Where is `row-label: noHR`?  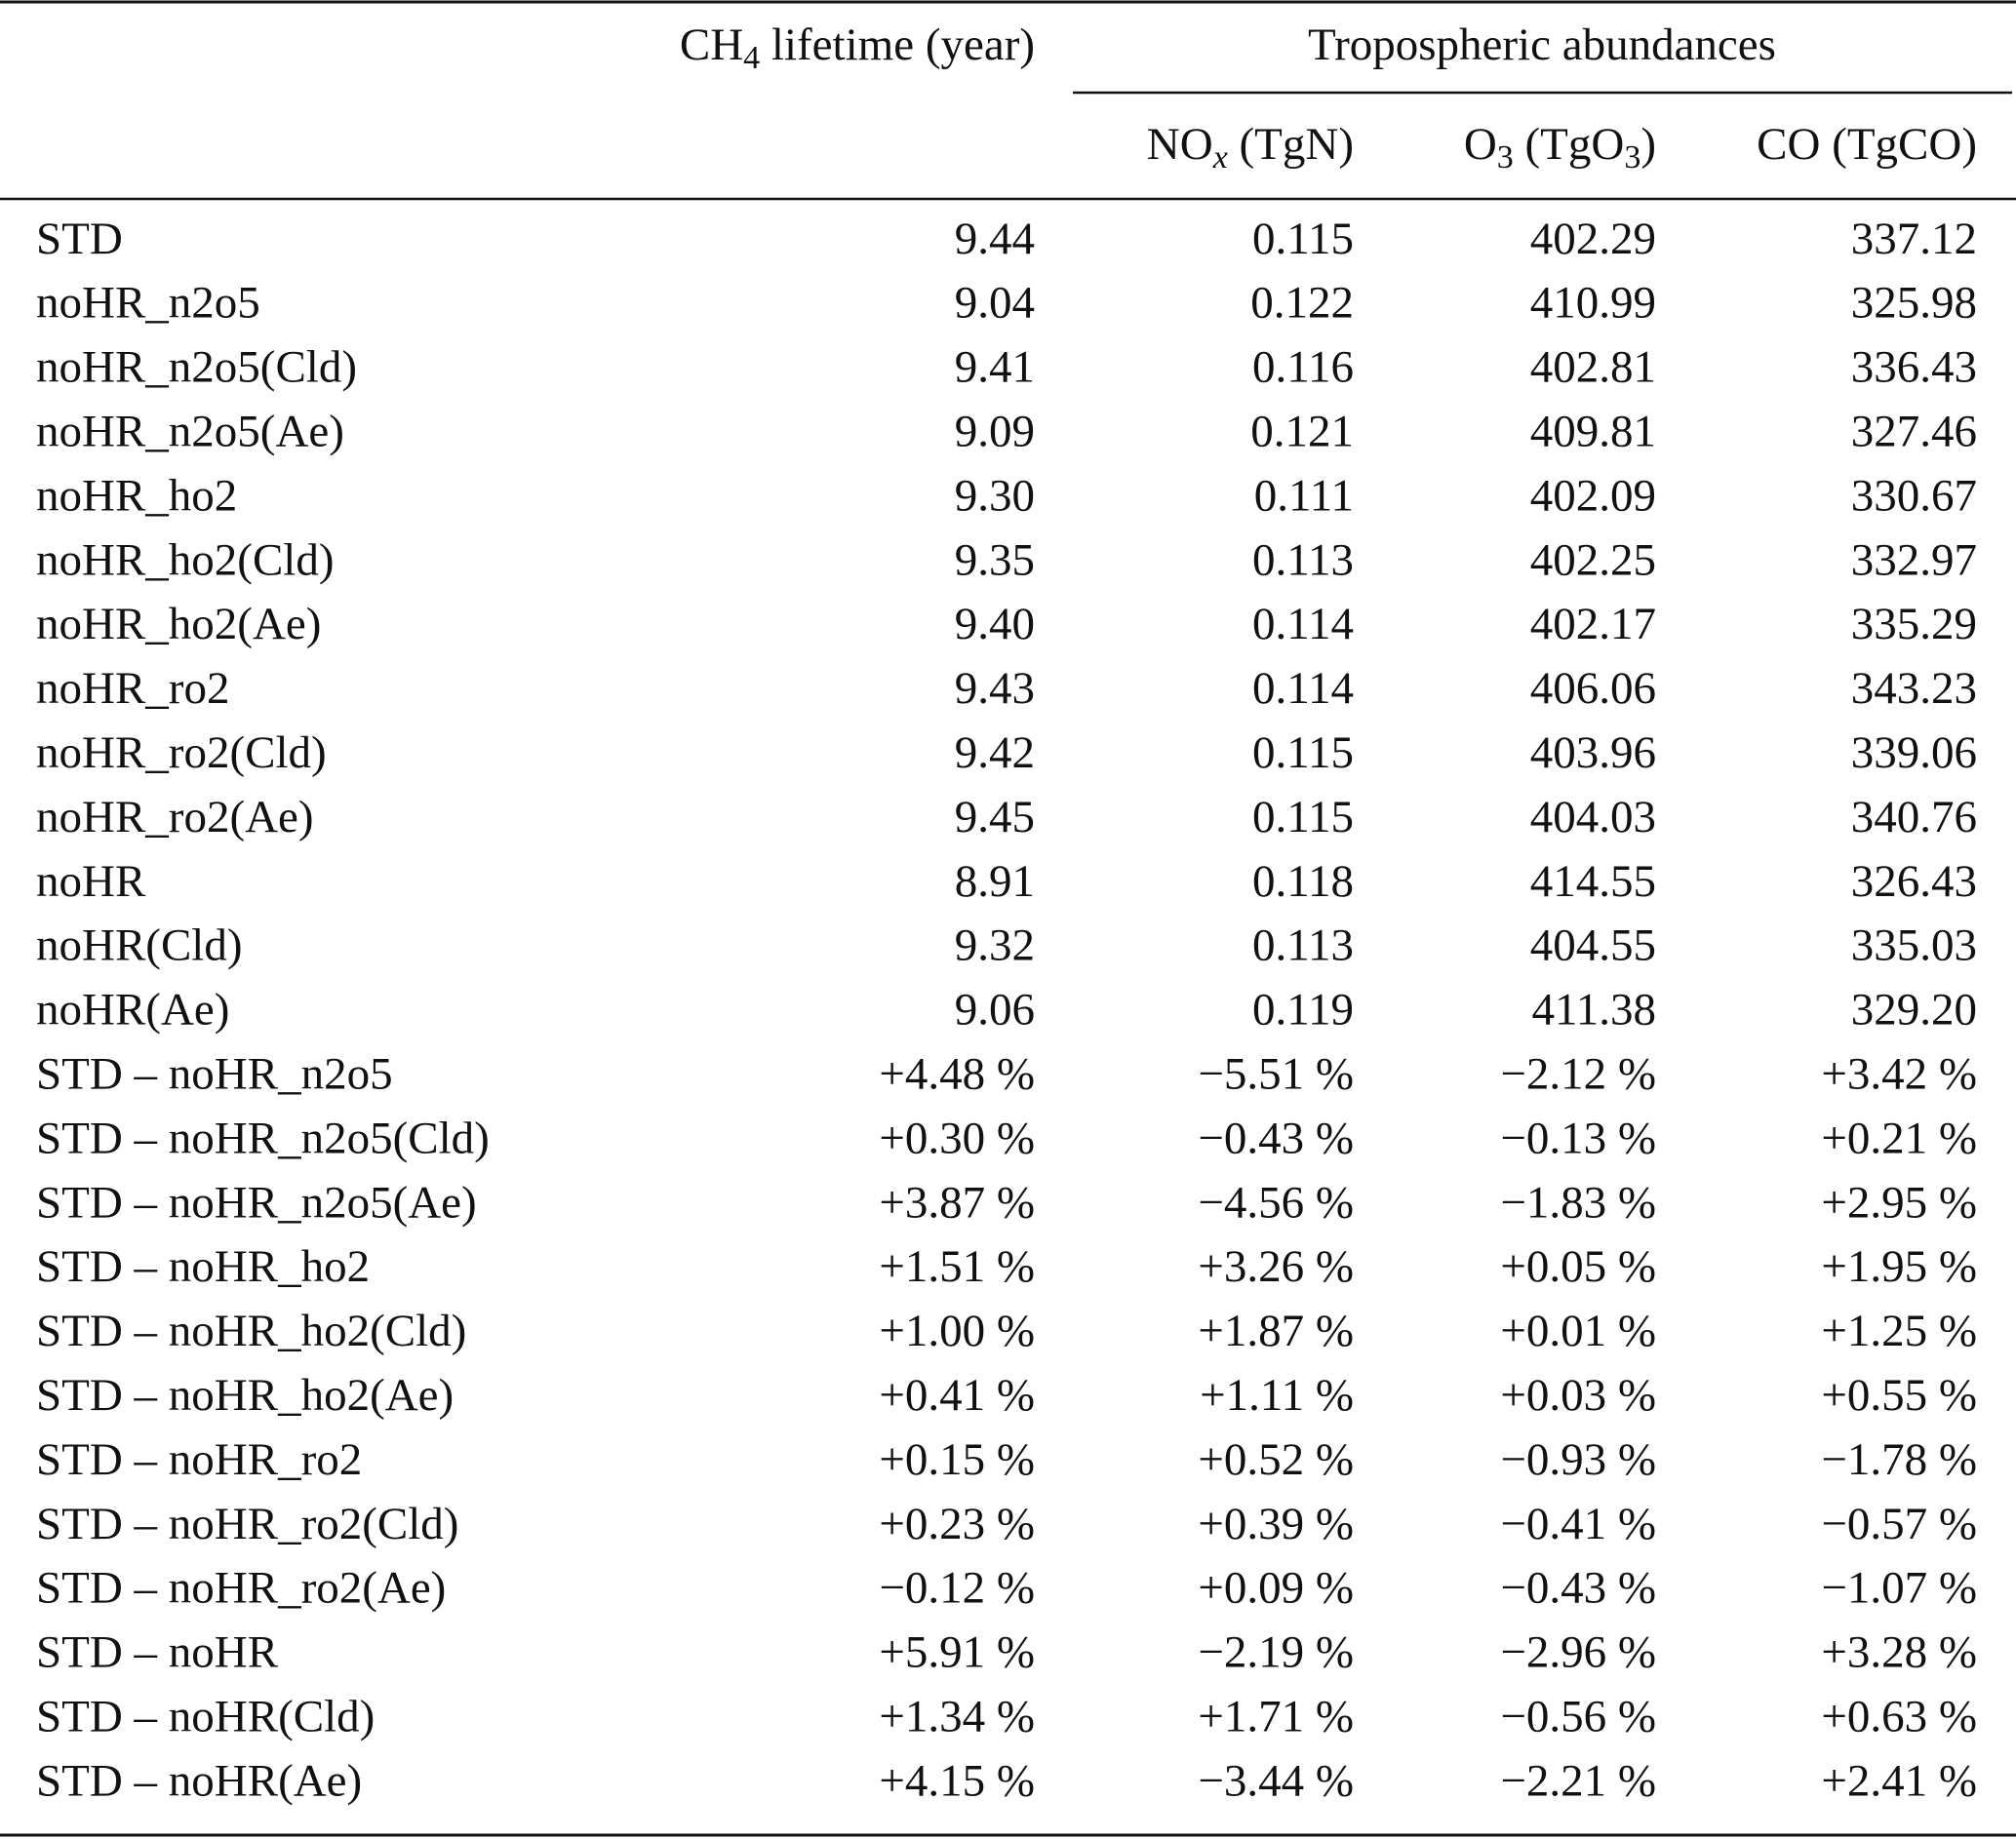 row-label: noHR is located at coordinates (91, 881).